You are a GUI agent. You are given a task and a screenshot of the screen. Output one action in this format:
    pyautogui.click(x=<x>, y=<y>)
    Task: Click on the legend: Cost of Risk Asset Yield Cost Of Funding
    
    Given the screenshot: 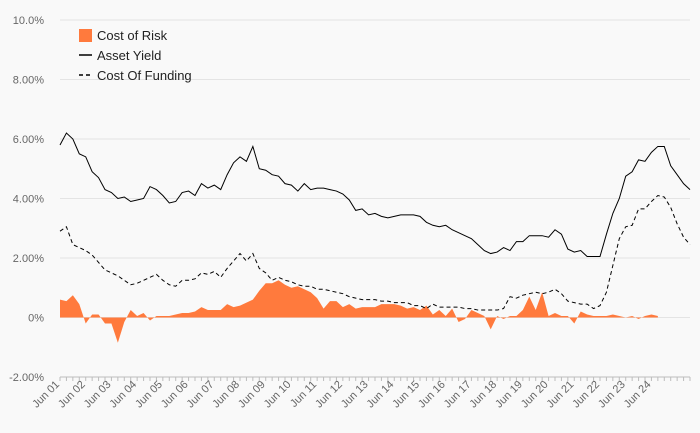 What is the action you would take?
    pyautogui.click(x=135, y=55)
    